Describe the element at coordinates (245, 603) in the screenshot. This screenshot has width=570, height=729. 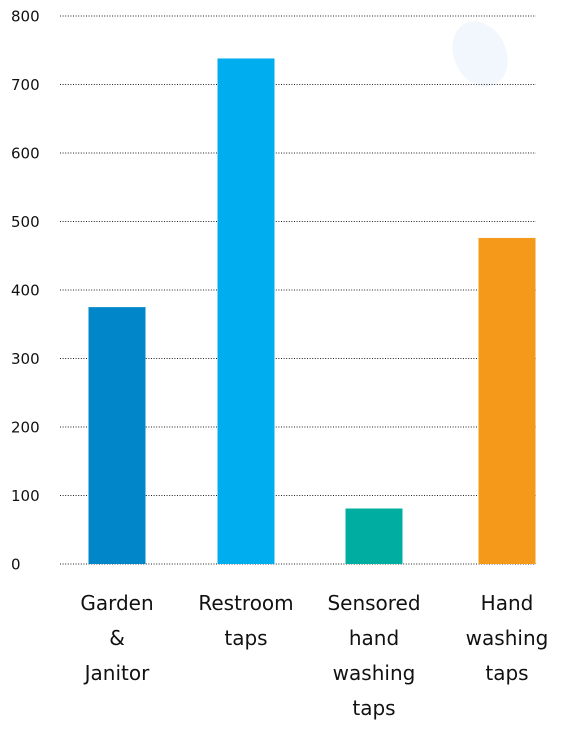
I see `category-label-line: Restroom` at that location.